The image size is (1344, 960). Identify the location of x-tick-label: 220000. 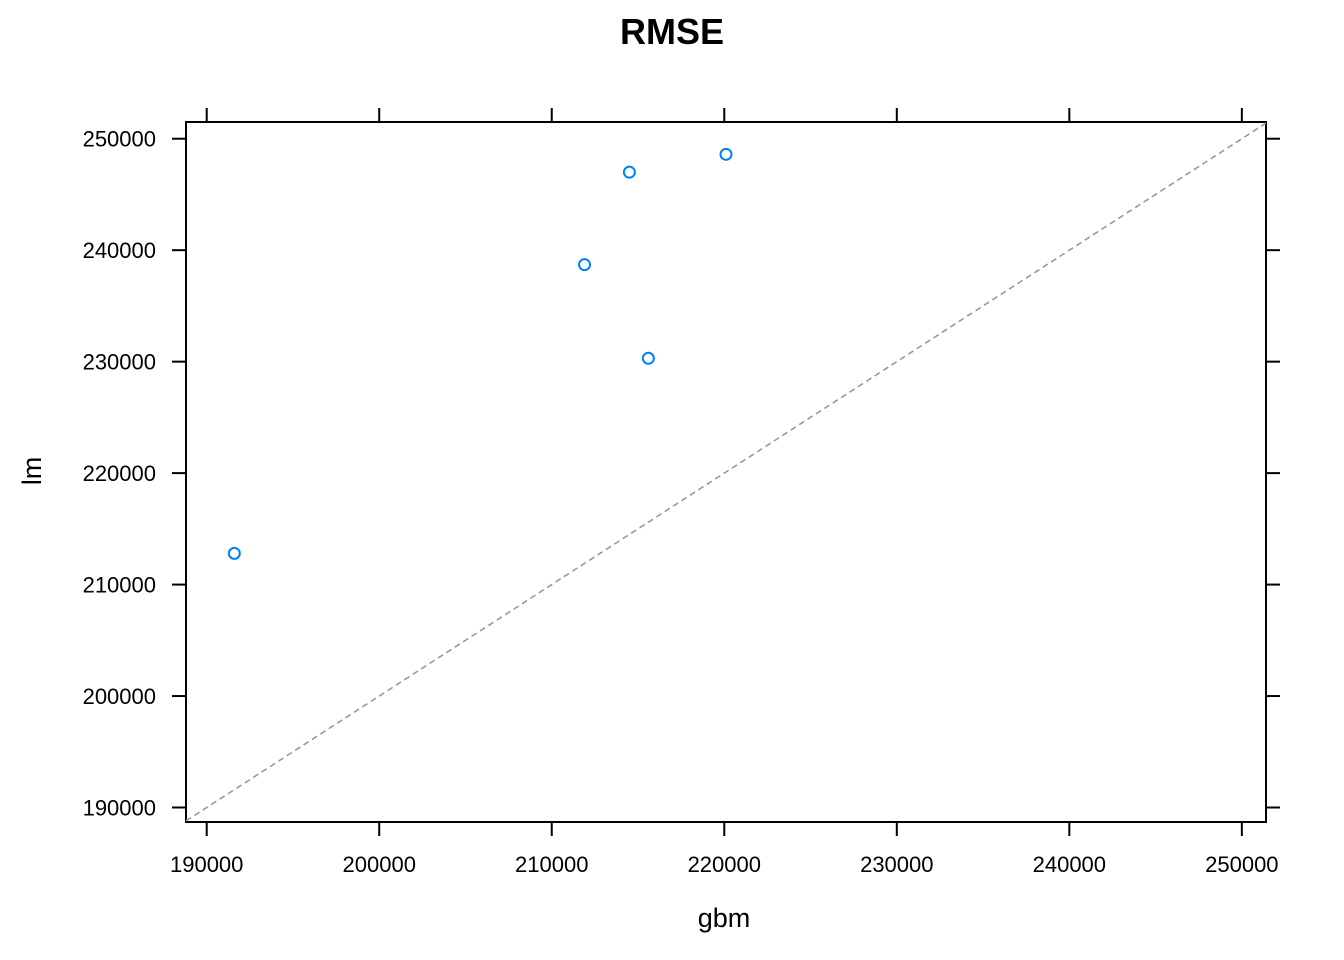
(724, 864).